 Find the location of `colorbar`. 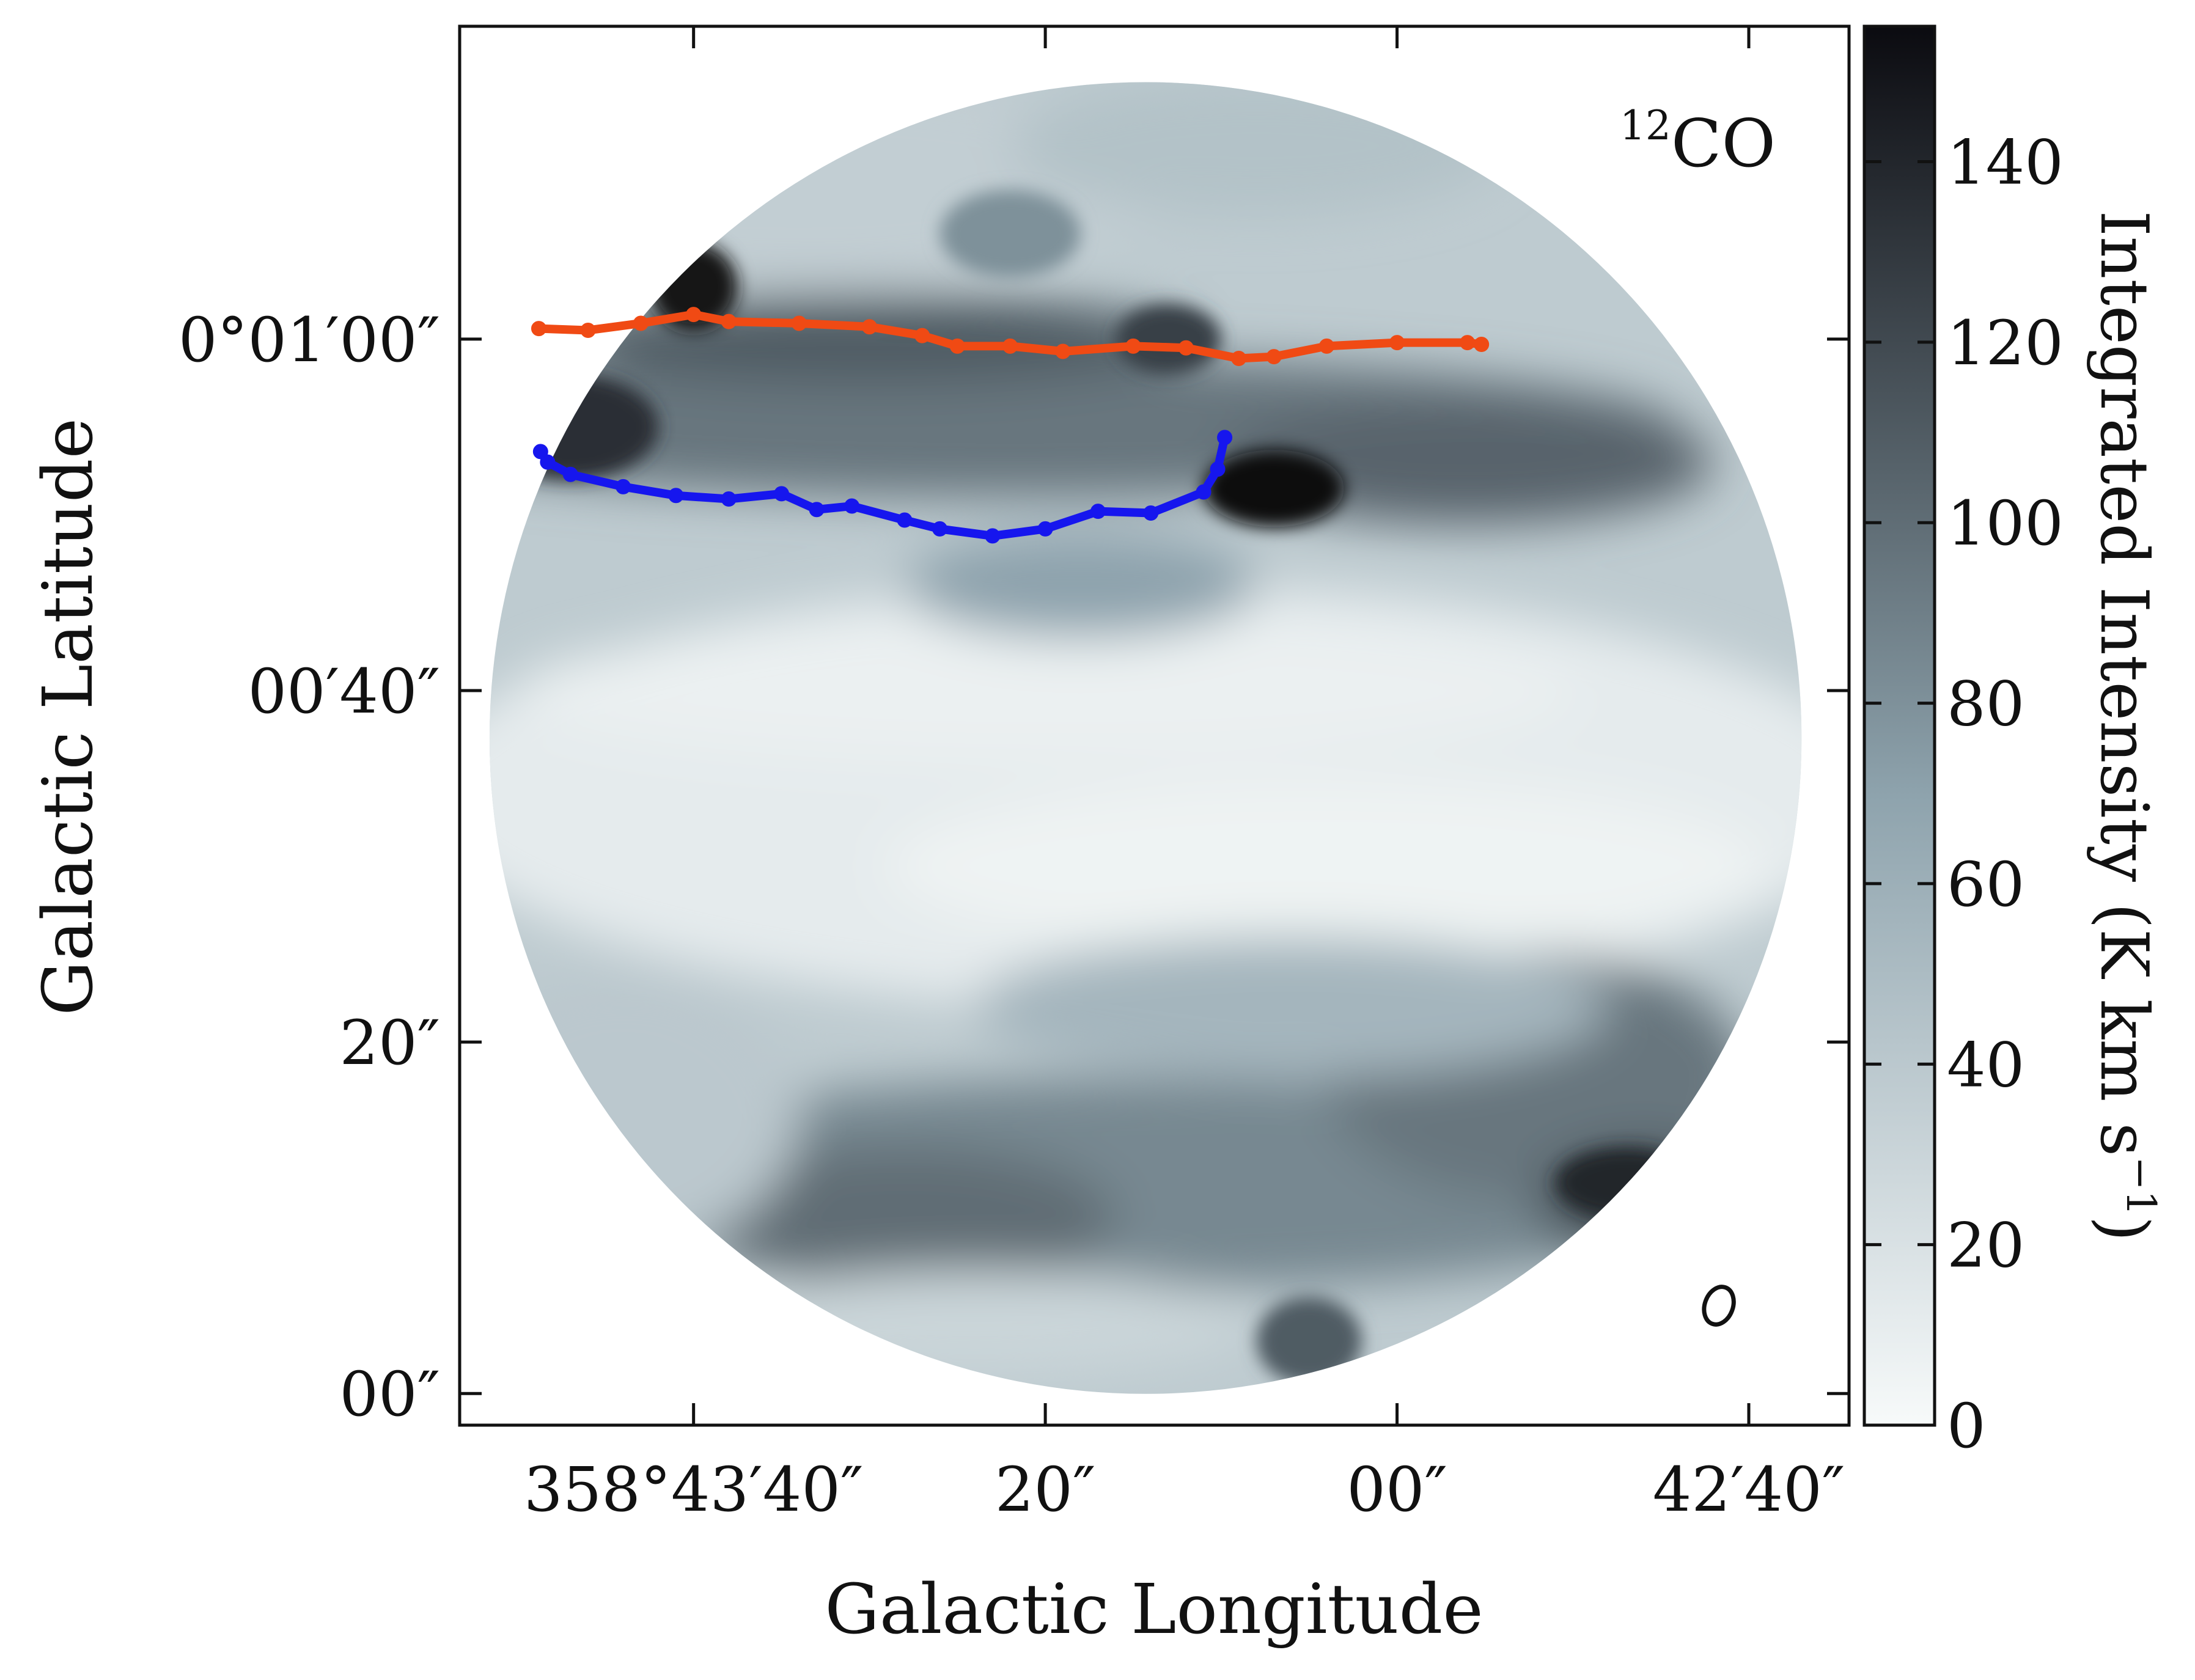

colorbar is located at coordinates (1899, 725).